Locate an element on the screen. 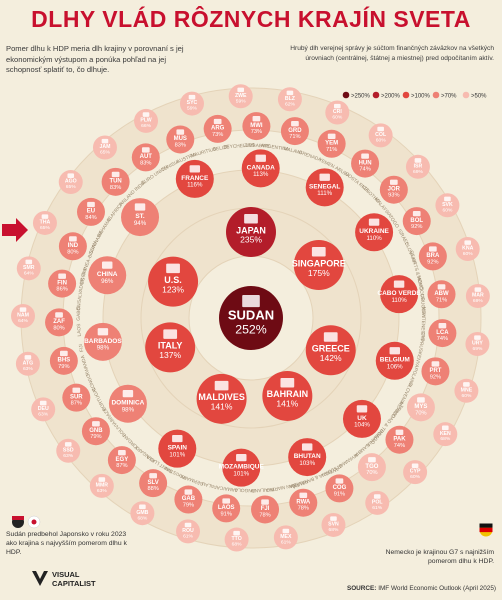 The width and height of the screenshot is (502, 600). country-label: AUT is located at coordinates (146, 157).